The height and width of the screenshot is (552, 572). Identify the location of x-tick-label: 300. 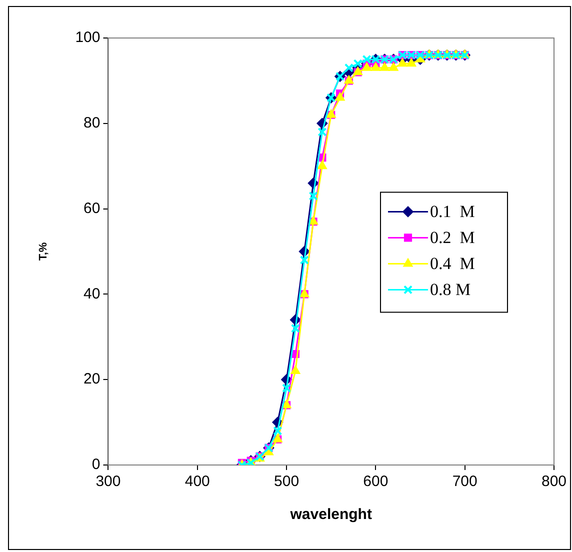
(108, 481).